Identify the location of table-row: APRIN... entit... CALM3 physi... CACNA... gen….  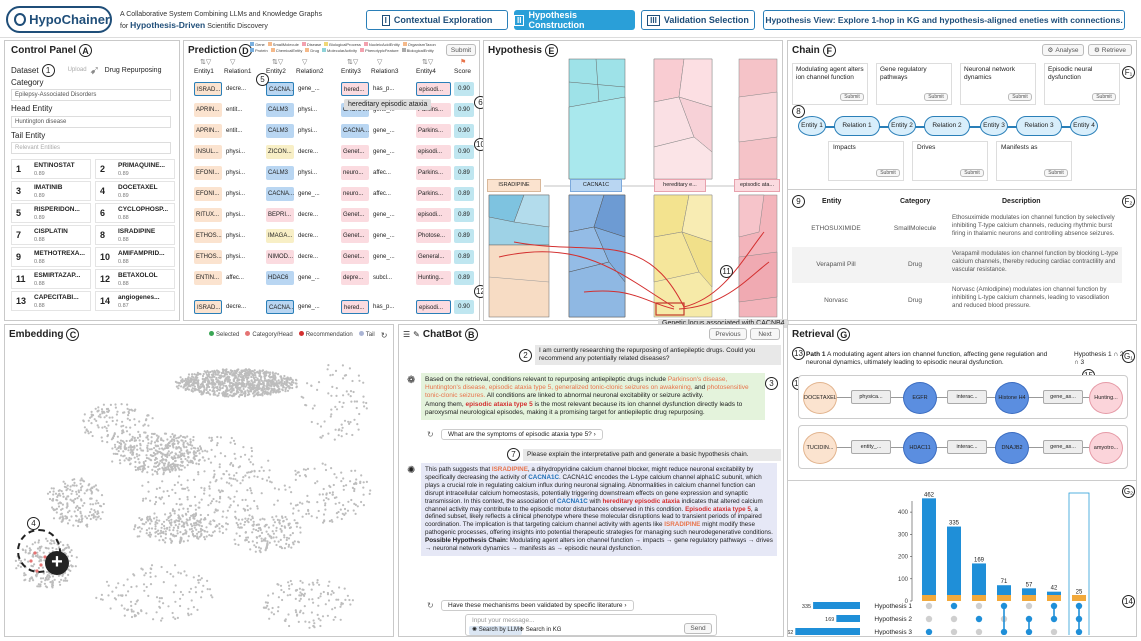
(332, 110).